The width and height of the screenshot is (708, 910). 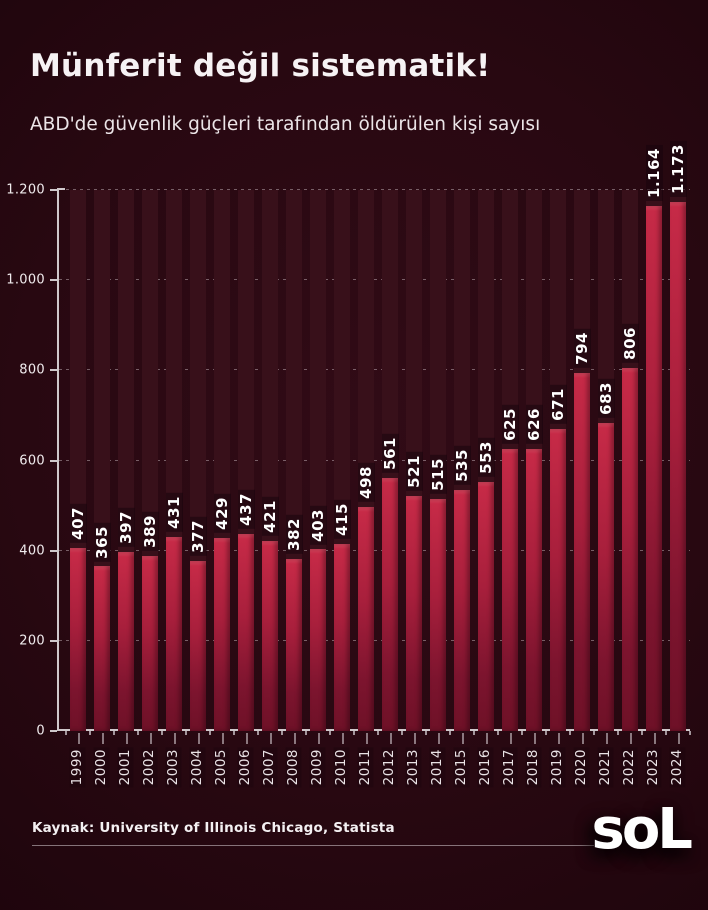 I want to click on x-label-wrap: 2005, so click(x=222, y=767).